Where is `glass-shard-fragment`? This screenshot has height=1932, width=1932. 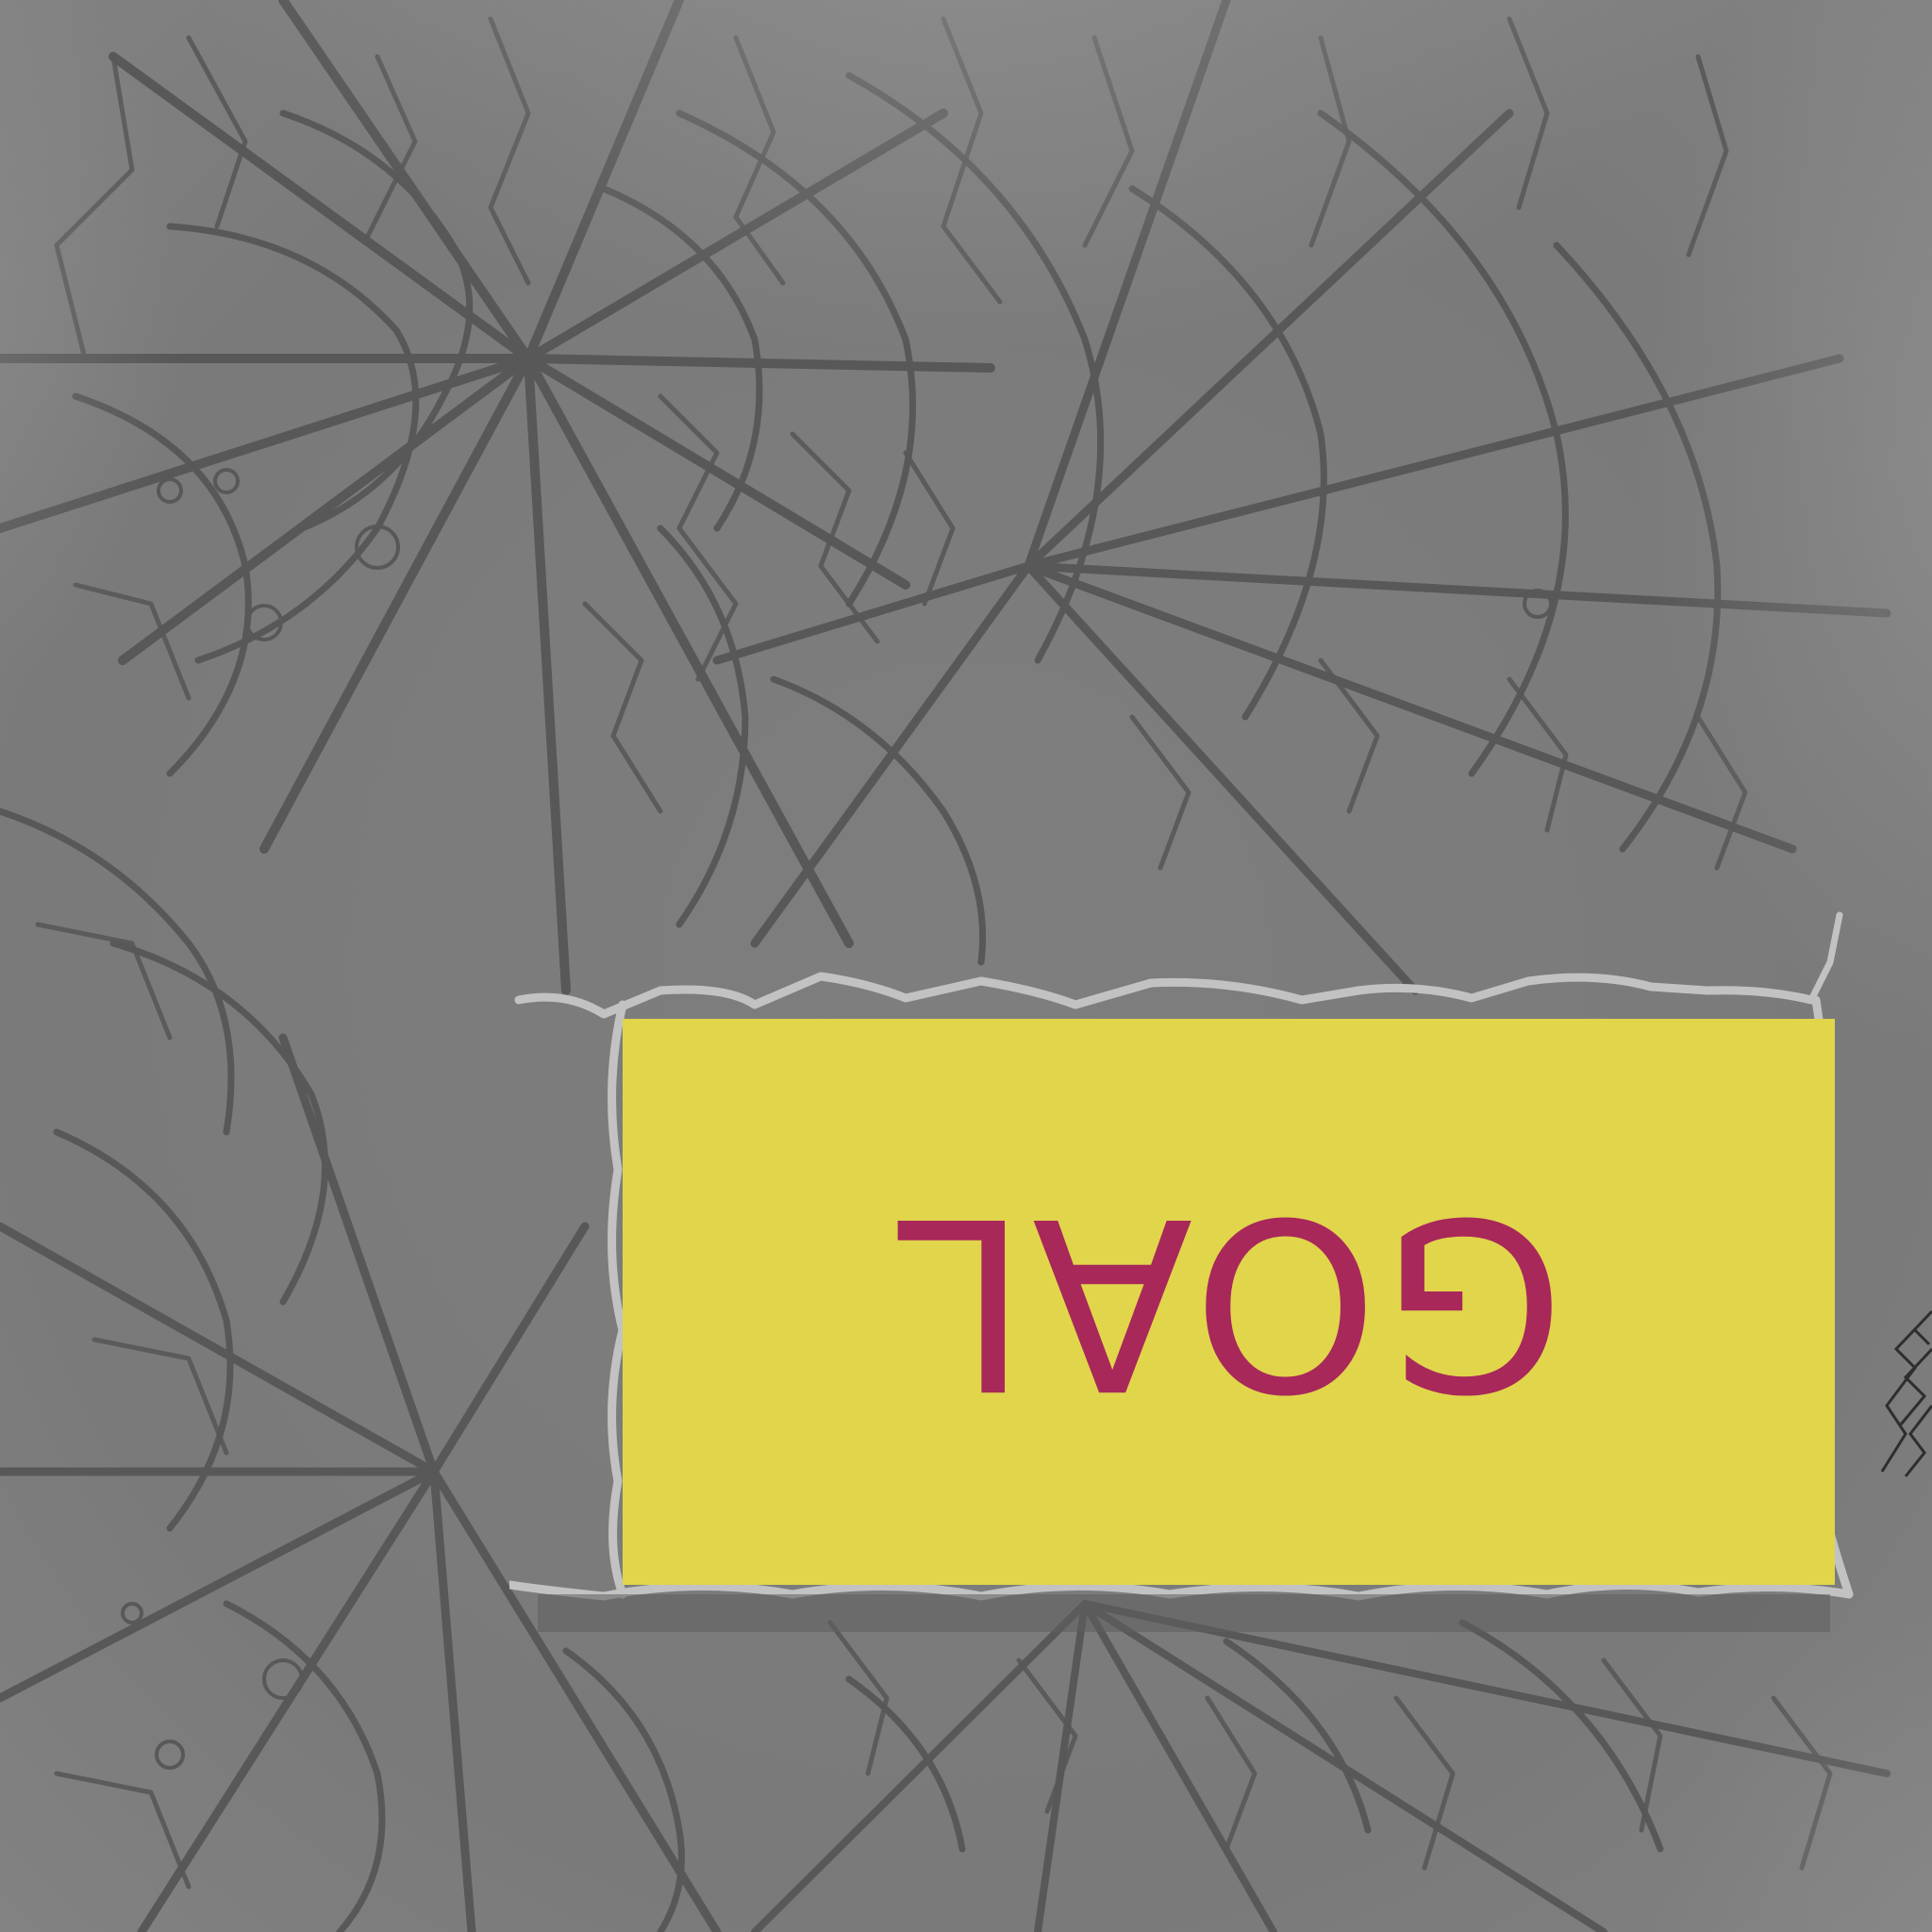 glass-shard-fragment is located at coordinates (1906, 1393).